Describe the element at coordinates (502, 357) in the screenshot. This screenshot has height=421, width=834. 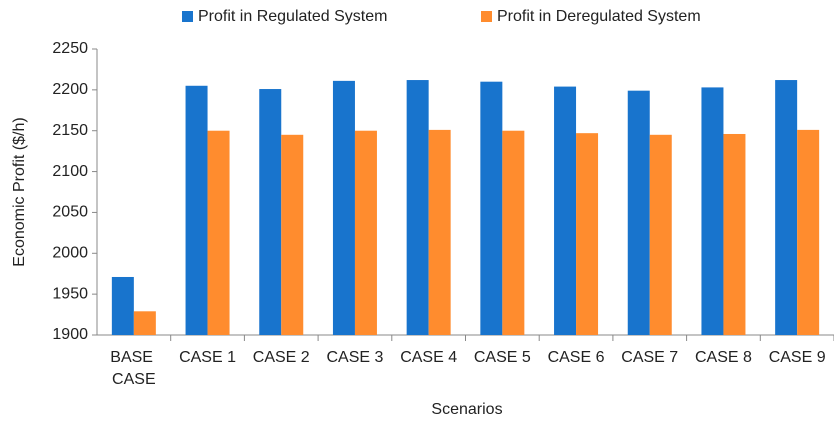
I see `x-tick-label: CASE 5` at that location.